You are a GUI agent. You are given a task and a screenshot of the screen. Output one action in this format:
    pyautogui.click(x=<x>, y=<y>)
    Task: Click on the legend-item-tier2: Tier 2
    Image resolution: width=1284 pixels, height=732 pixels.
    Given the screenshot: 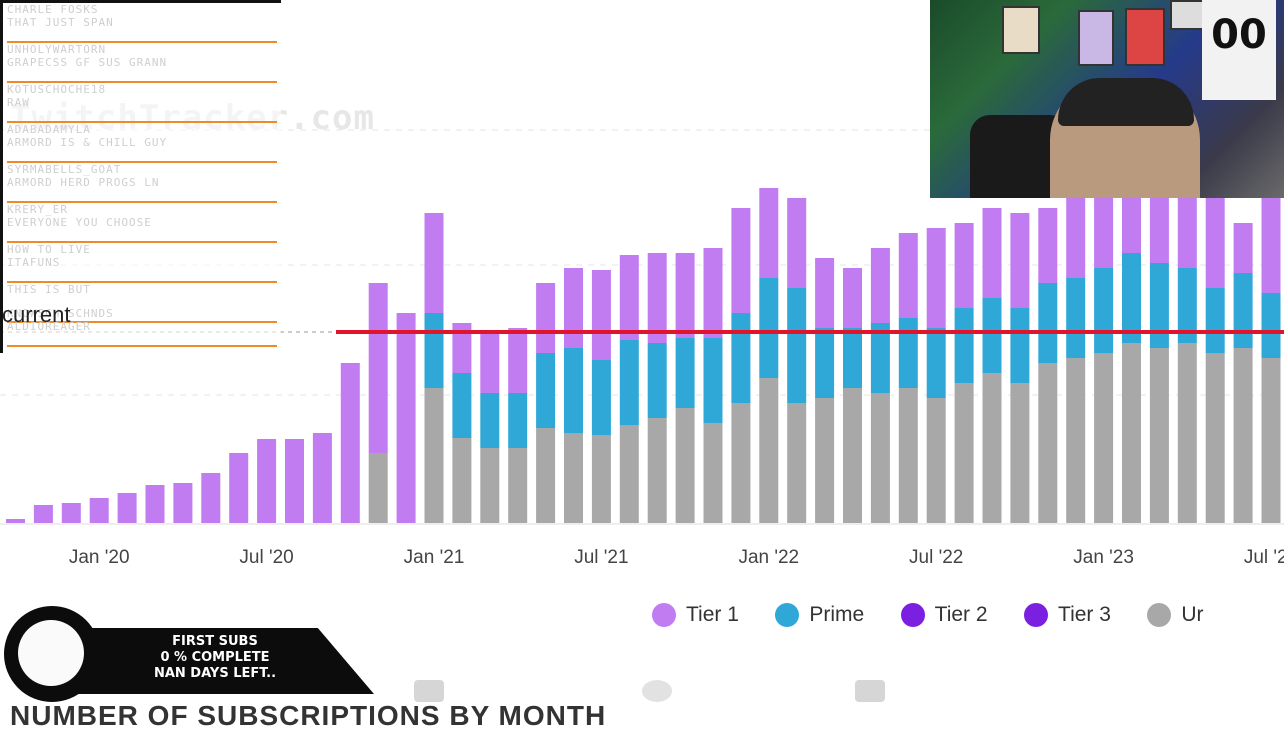 What is the action you would take?
    pyautogui.click(x=944, y=615)
    